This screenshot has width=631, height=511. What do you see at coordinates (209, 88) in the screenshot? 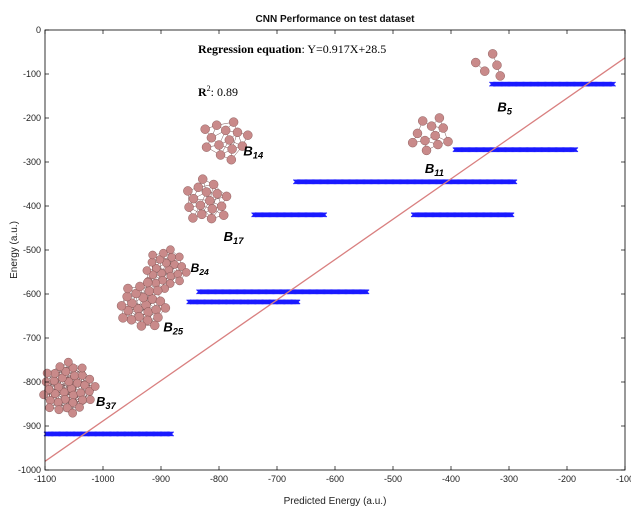
I see `r-squared-superscript: 2` at bounding box center [209, 88].